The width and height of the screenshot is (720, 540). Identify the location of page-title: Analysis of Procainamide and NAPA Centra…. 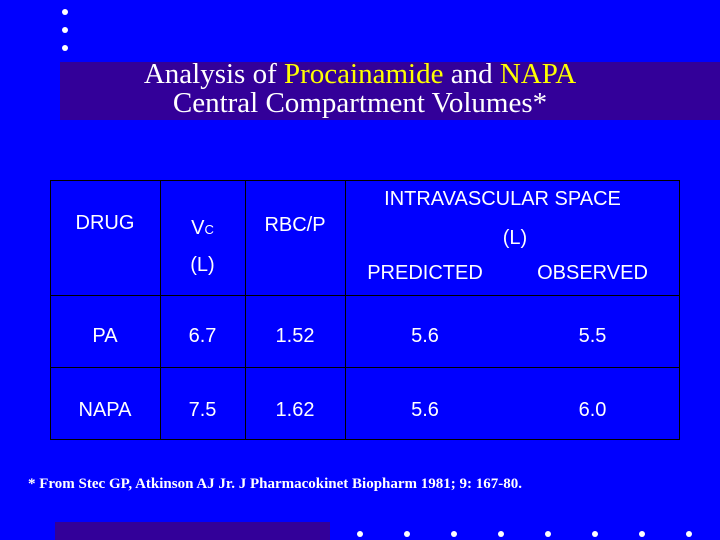
(360, 89).